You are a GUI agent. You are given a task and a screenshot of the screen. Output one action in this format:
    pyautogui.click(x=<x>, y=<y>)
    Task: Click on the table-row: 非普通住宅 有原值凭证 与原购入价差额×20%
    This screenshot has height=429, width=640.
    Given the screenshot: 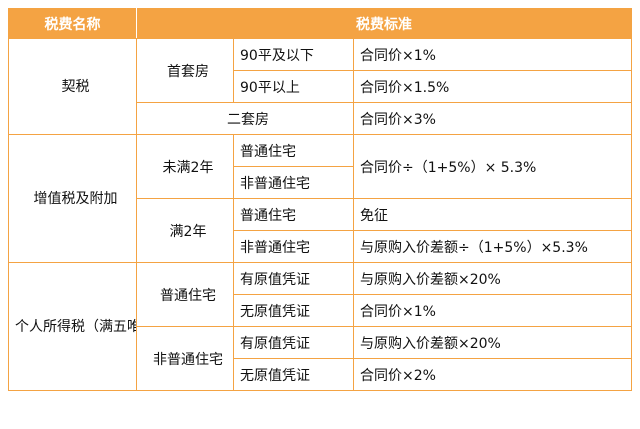 What is the action you would take?
    pyautogui.click(x=320, y=358)
    